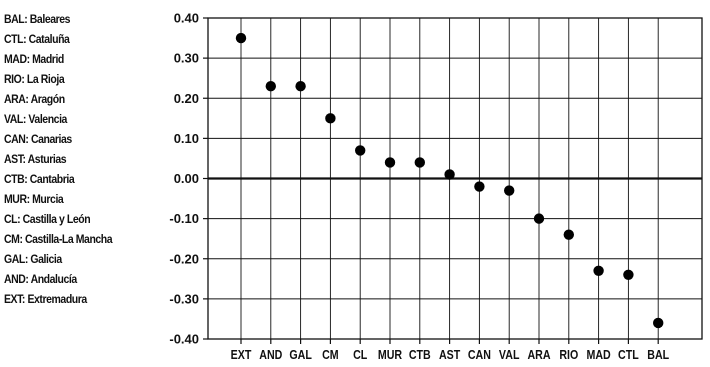 The width and height of the screenshot is (710, 367). Describe the element at coordinates (39, 179) in the screenshot. I see `legend-entry: CTB: Cantabria` at that location.